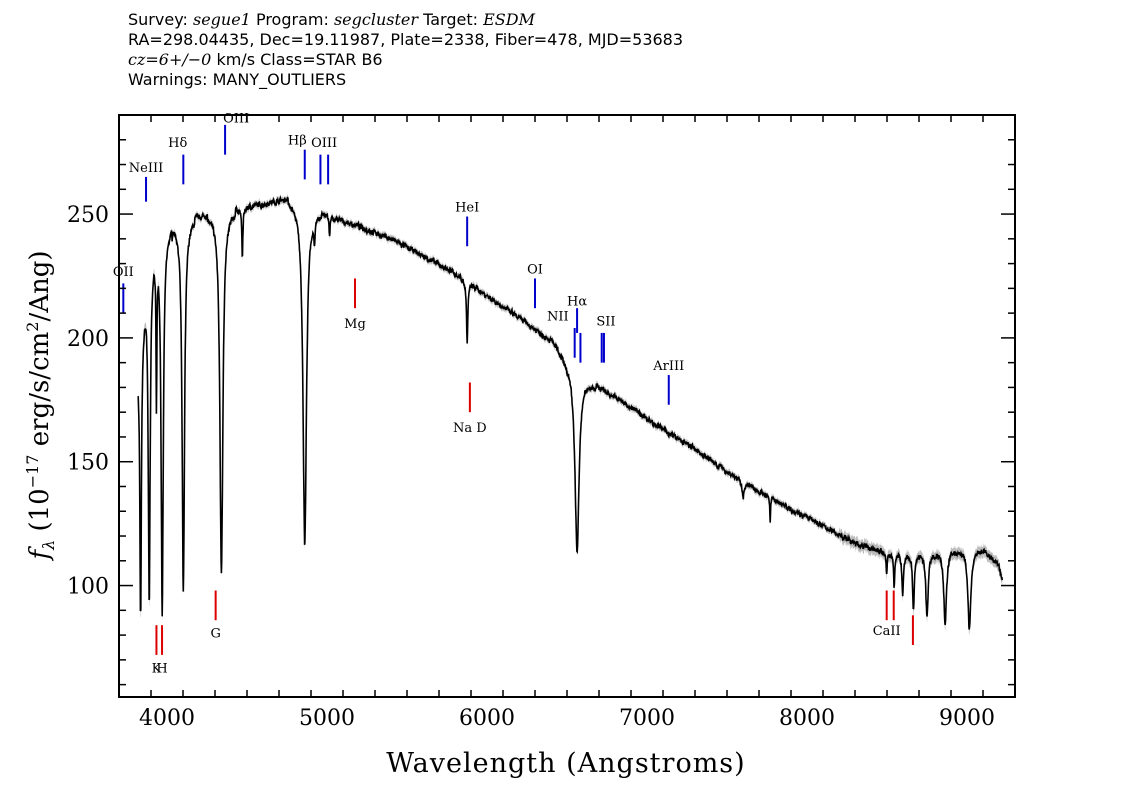  What do you see at coordinates (577, 302) in the screenshot?
I see `emission-line-label: Hα` at bounding box center [577, 302].